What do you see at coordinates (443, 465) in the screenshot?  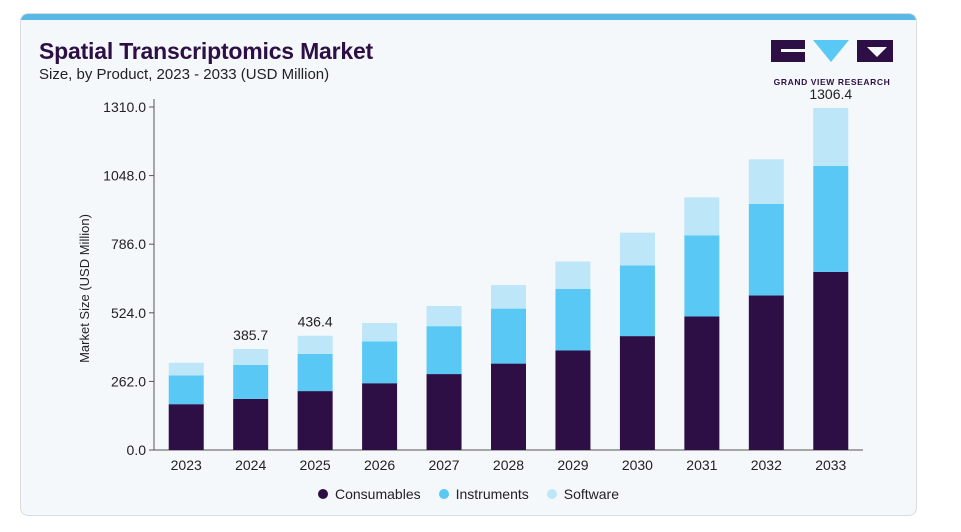 I see `x-tick-label: 2027` at bounding box center [443, 465].